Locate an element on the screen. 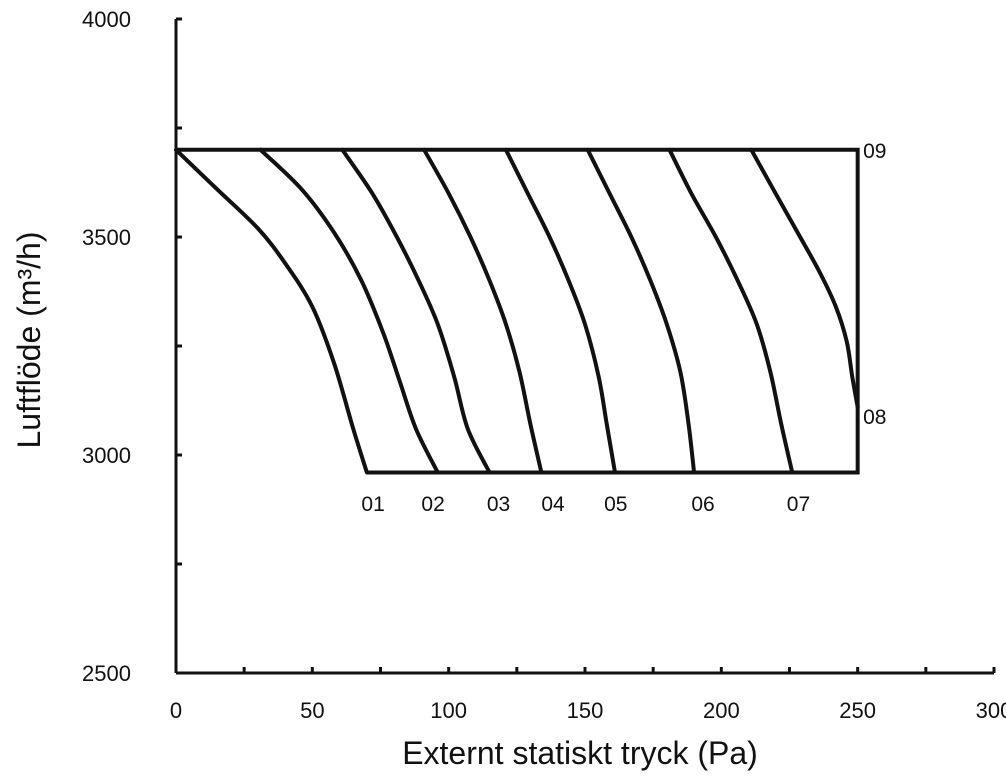 Image resolution: width=1006 pixels, height=778 pixels. x-tick-label: 150 is located at coordinates (585, 710).